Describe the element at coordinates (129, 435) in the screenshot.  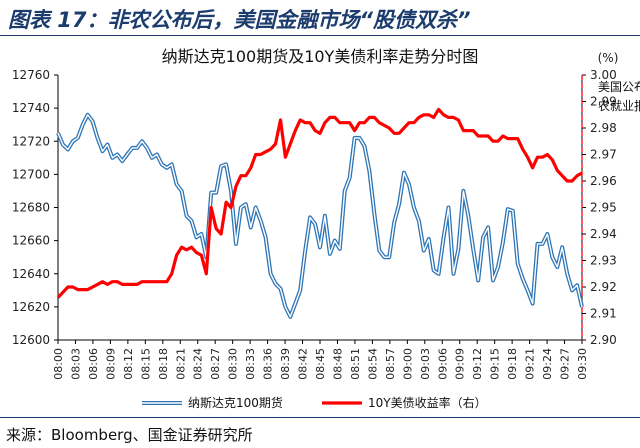
I see `source-note: 来源：Bloomberg、国金证券研究所` at that location.